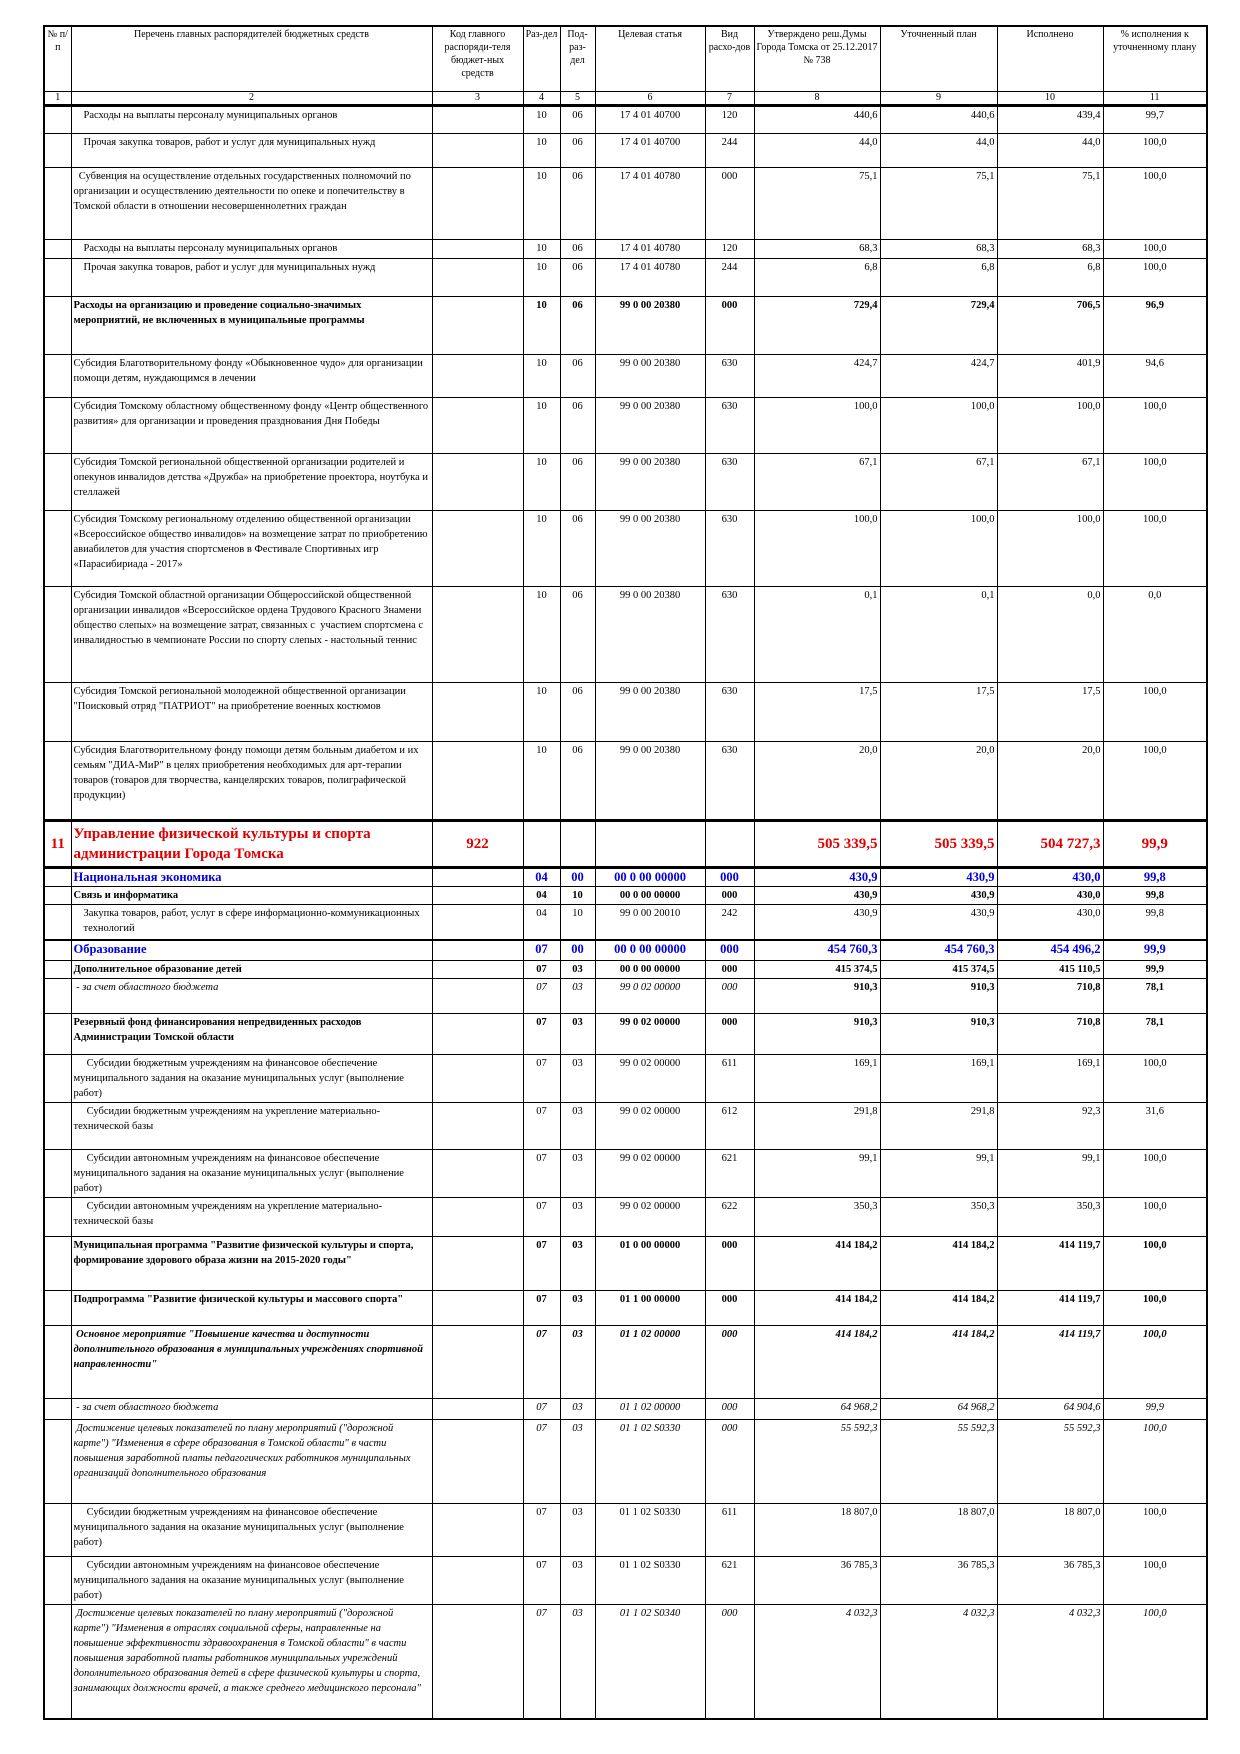  Describe the element at coordinates (1050, 548) in the screenshot. I see `executed-amount: 100,0` at that location.